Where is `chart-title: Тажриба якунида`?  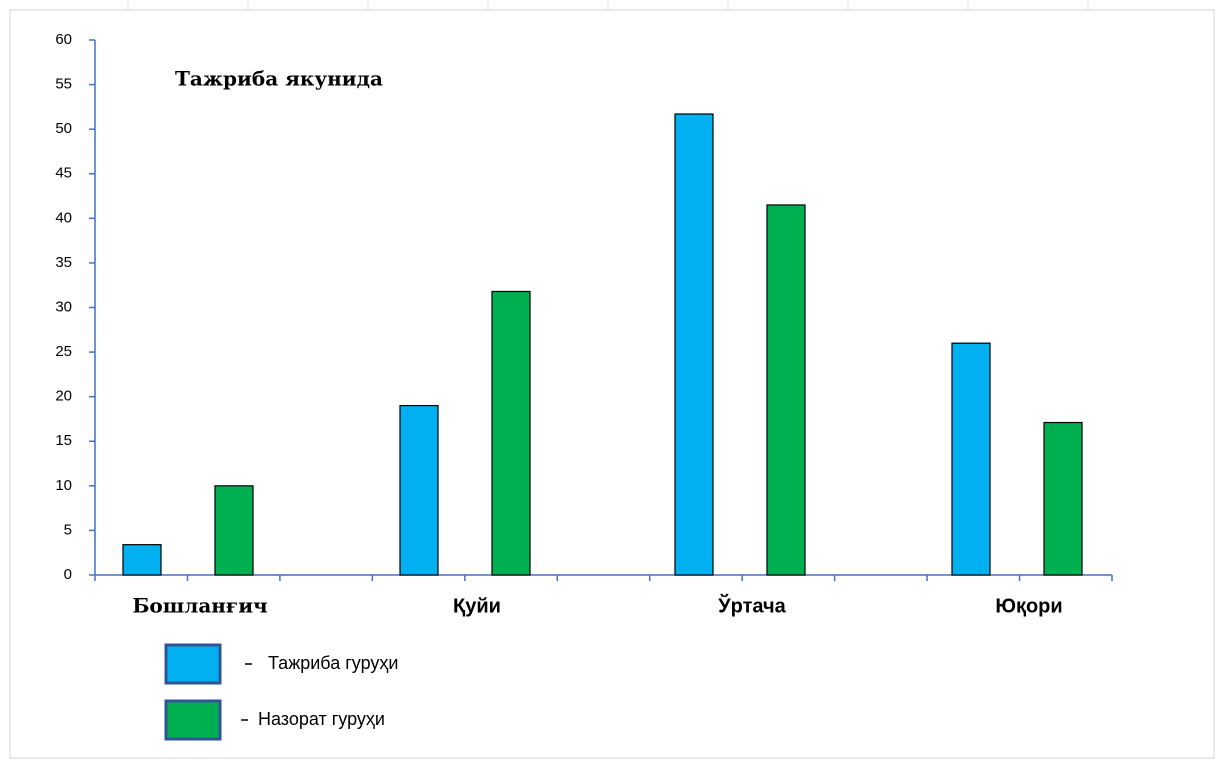
chart-title: Тажриба якунида is located at coordinates (279, 79).